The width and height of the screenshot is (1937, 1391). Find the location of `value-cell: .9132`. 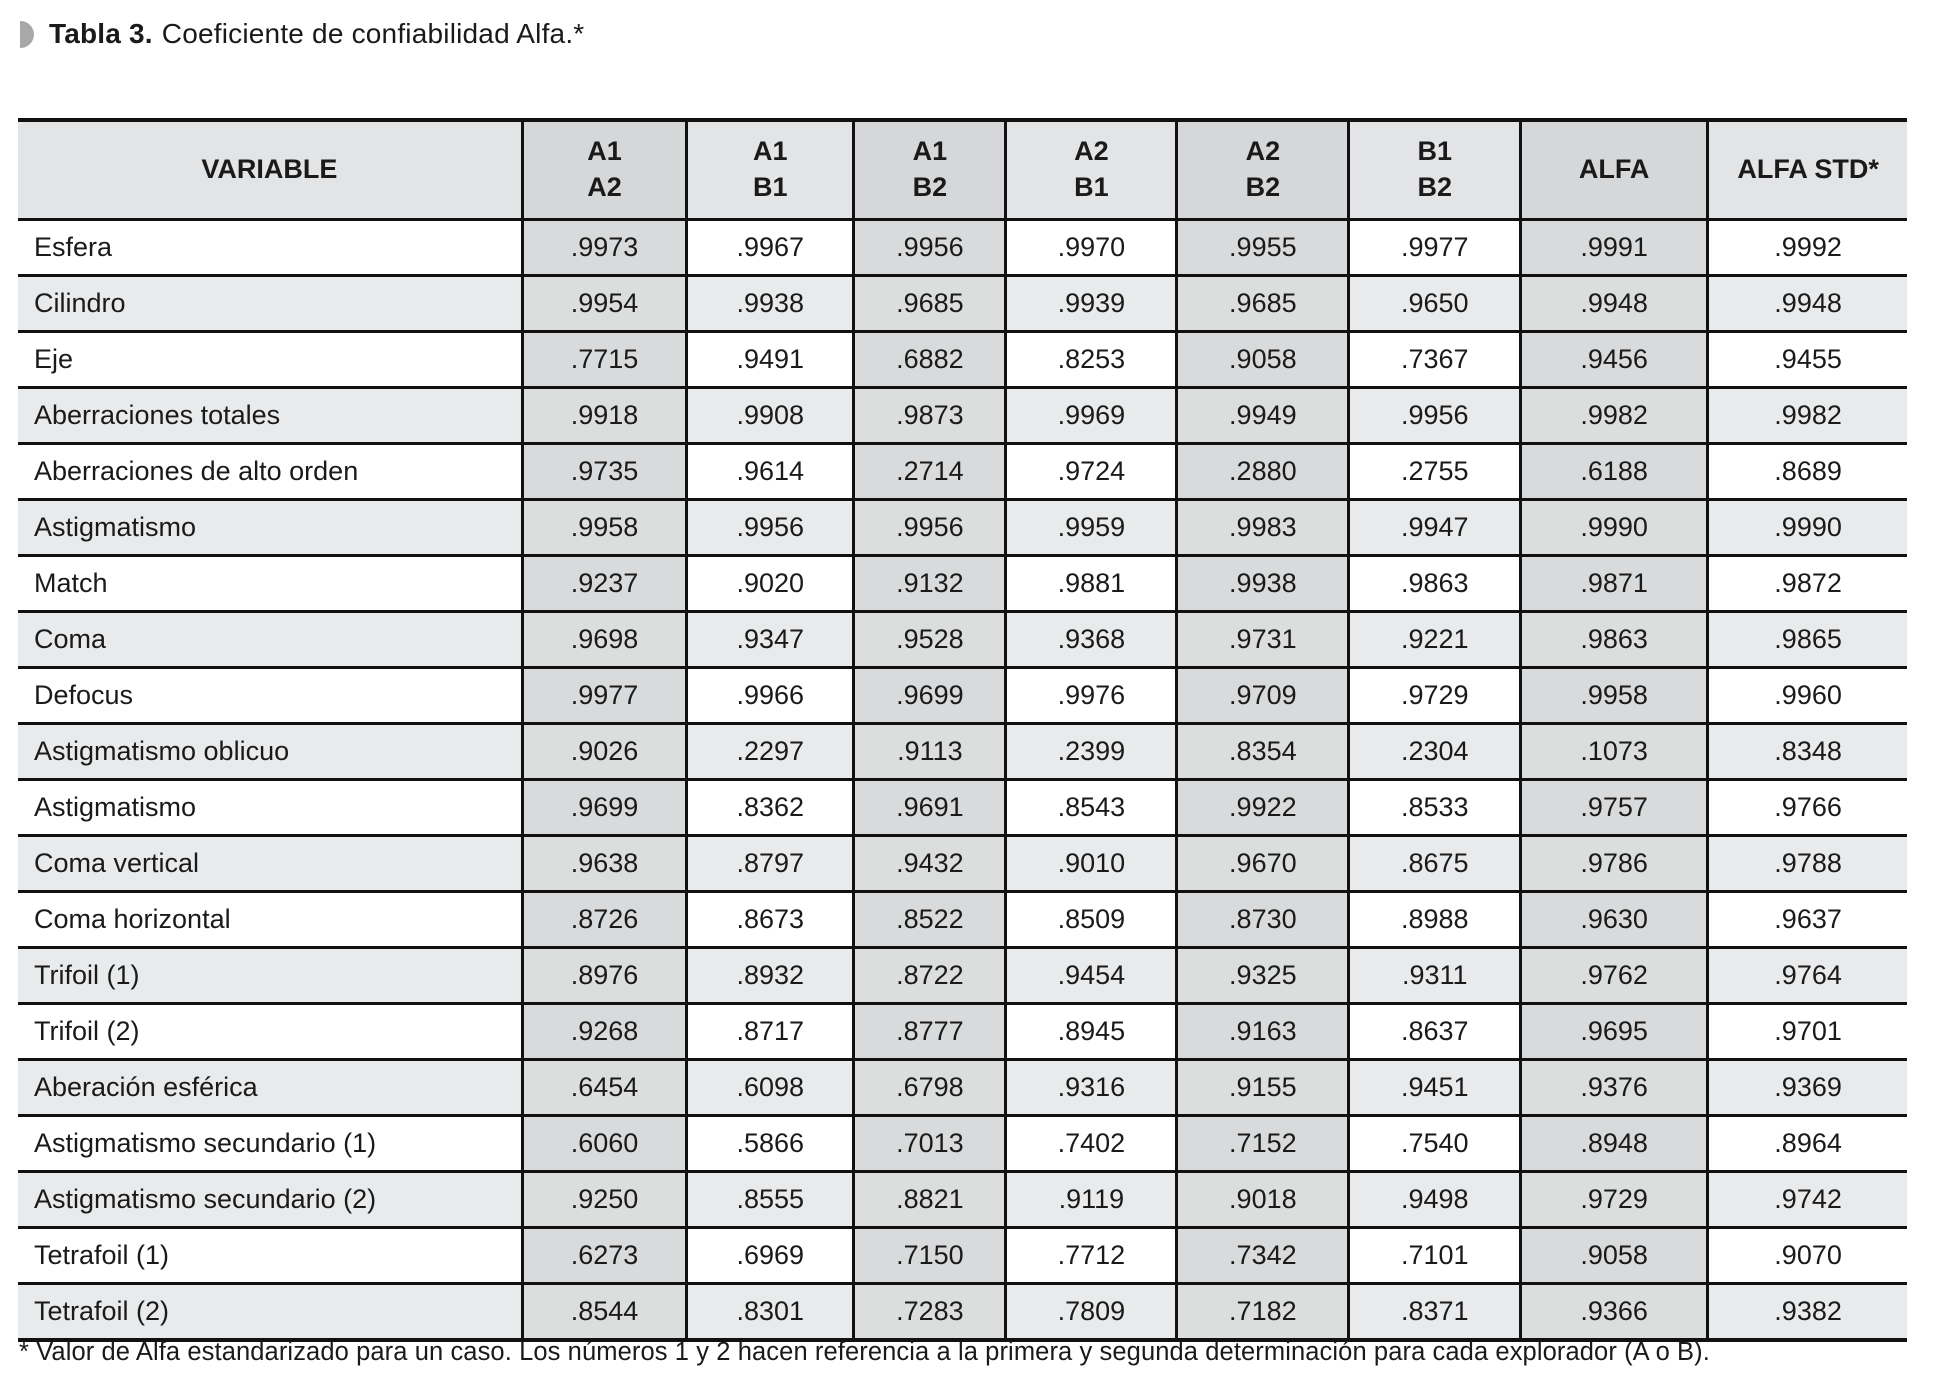

value-cell: .9132 is located at coordinates (929, 583).